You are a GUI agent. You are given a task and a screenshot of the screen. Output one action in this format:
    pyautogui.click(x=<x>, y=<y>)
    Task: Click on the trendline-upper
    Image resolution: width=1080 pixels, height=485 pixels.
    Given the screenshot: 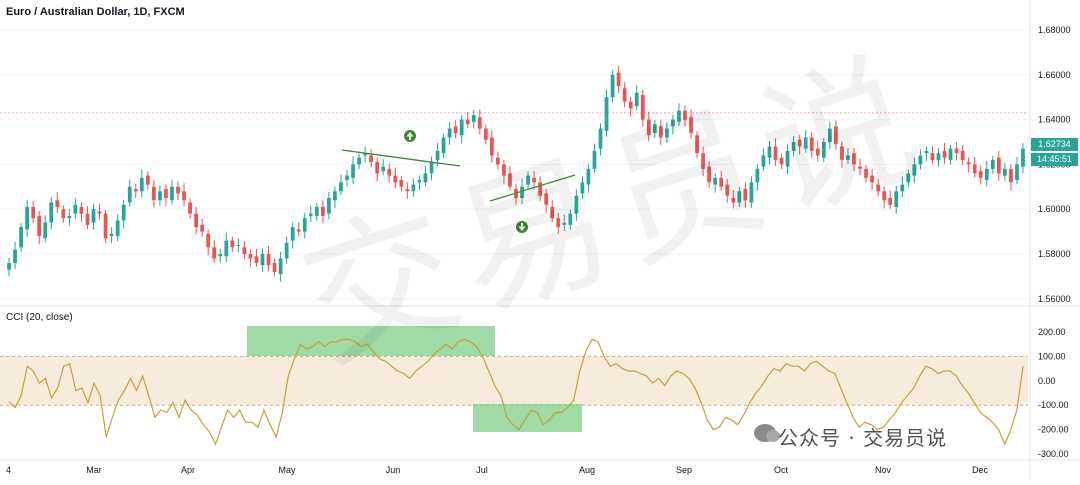 What is the action you would take?
    pyautogui.click(x=401, y=158)
    